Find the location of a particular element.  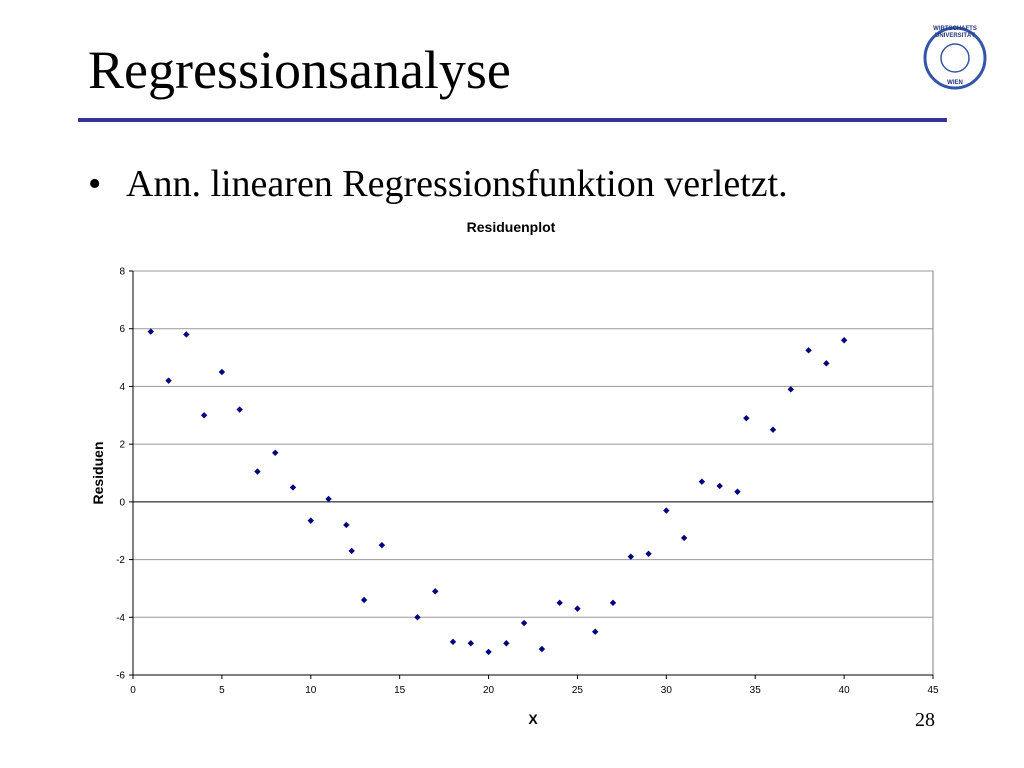

logo-text: UNIVERSITÄT is located at coordinates (955, 35).